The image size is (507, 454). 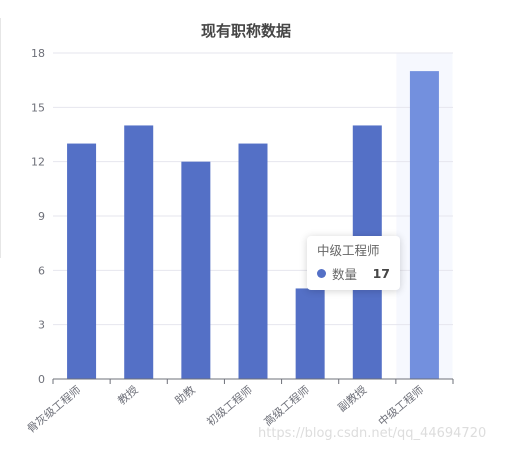 What do you see at coordinates (353, 263) in the screenshot?
I see `tooltip: 中级工程师 数量 17` at bounding box center [353, 263].